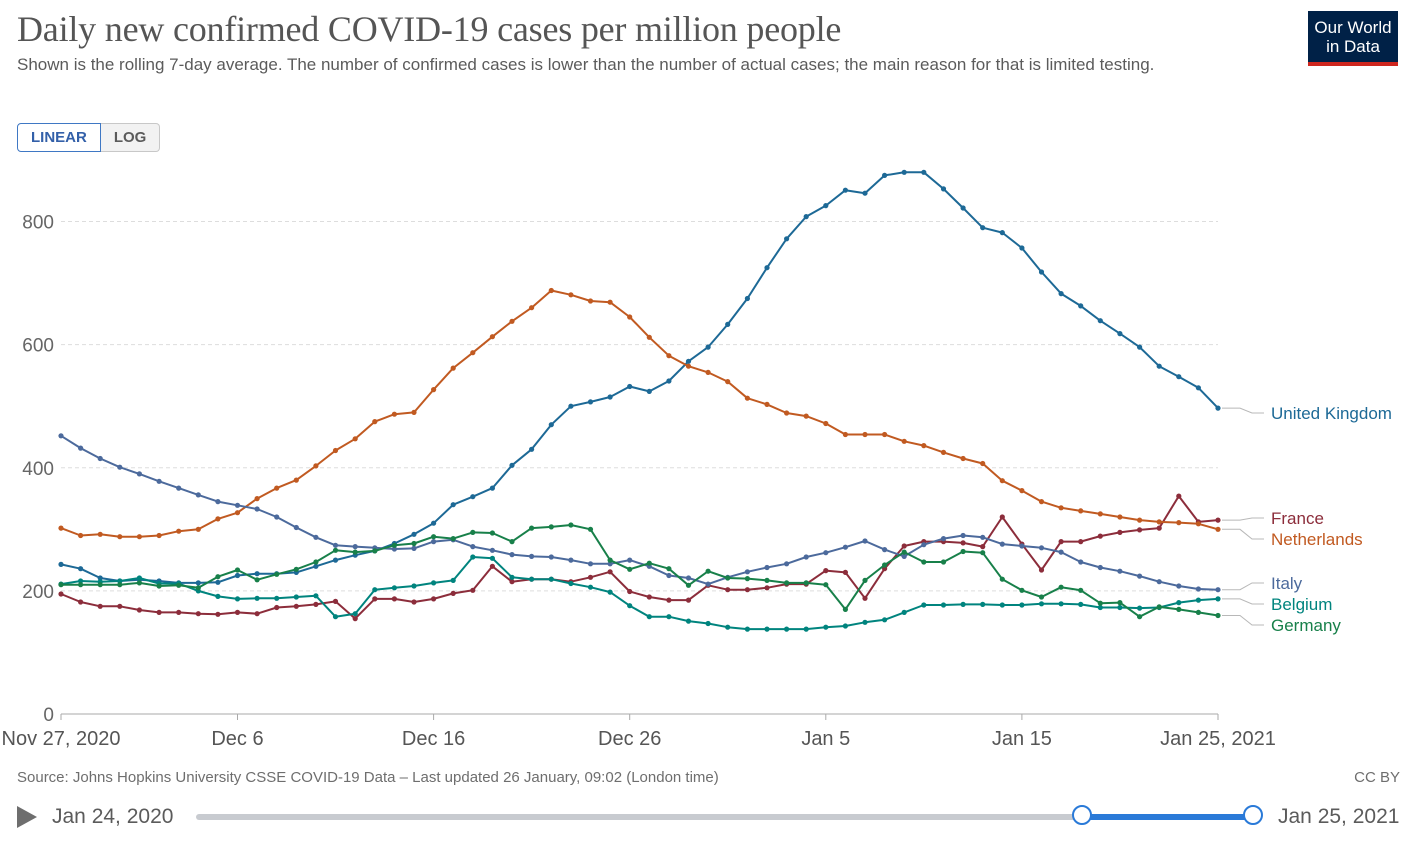 This screenshot has height=844, width=1412. Describe the element at coordinates (130, 137) in the screenshot. I see `log-scale-button: LOG` at that location.